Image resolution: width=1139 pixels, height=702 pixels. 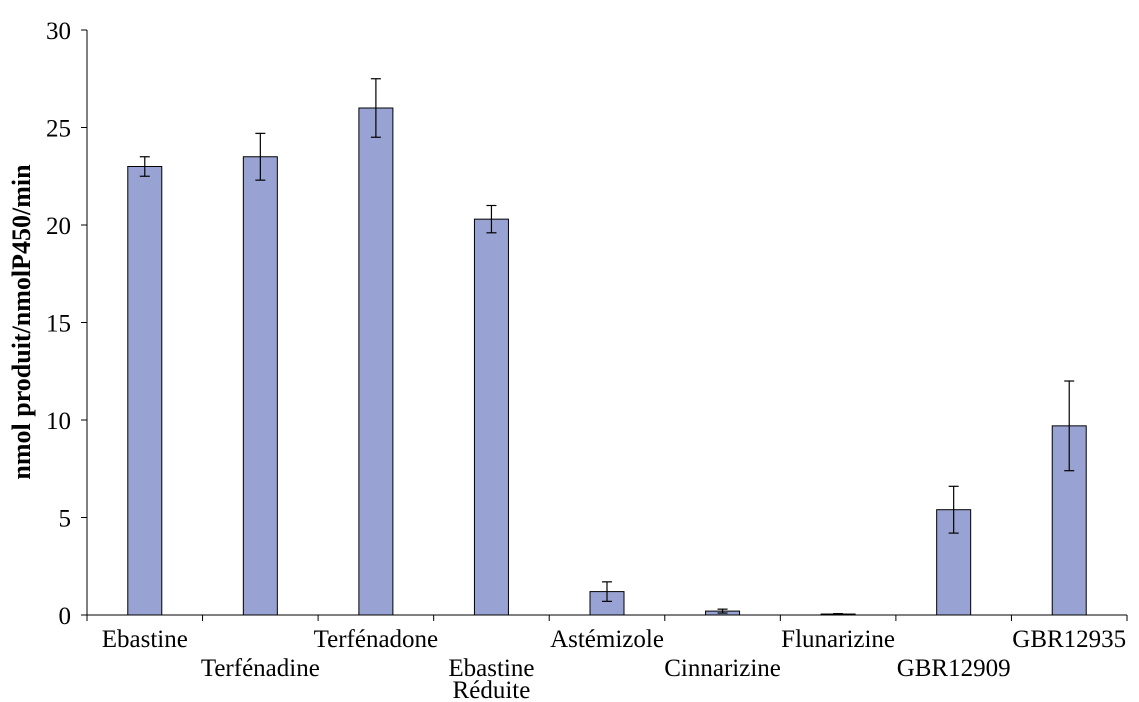 I want to click on y-tick-label: 25, so click(x=58, y=129).